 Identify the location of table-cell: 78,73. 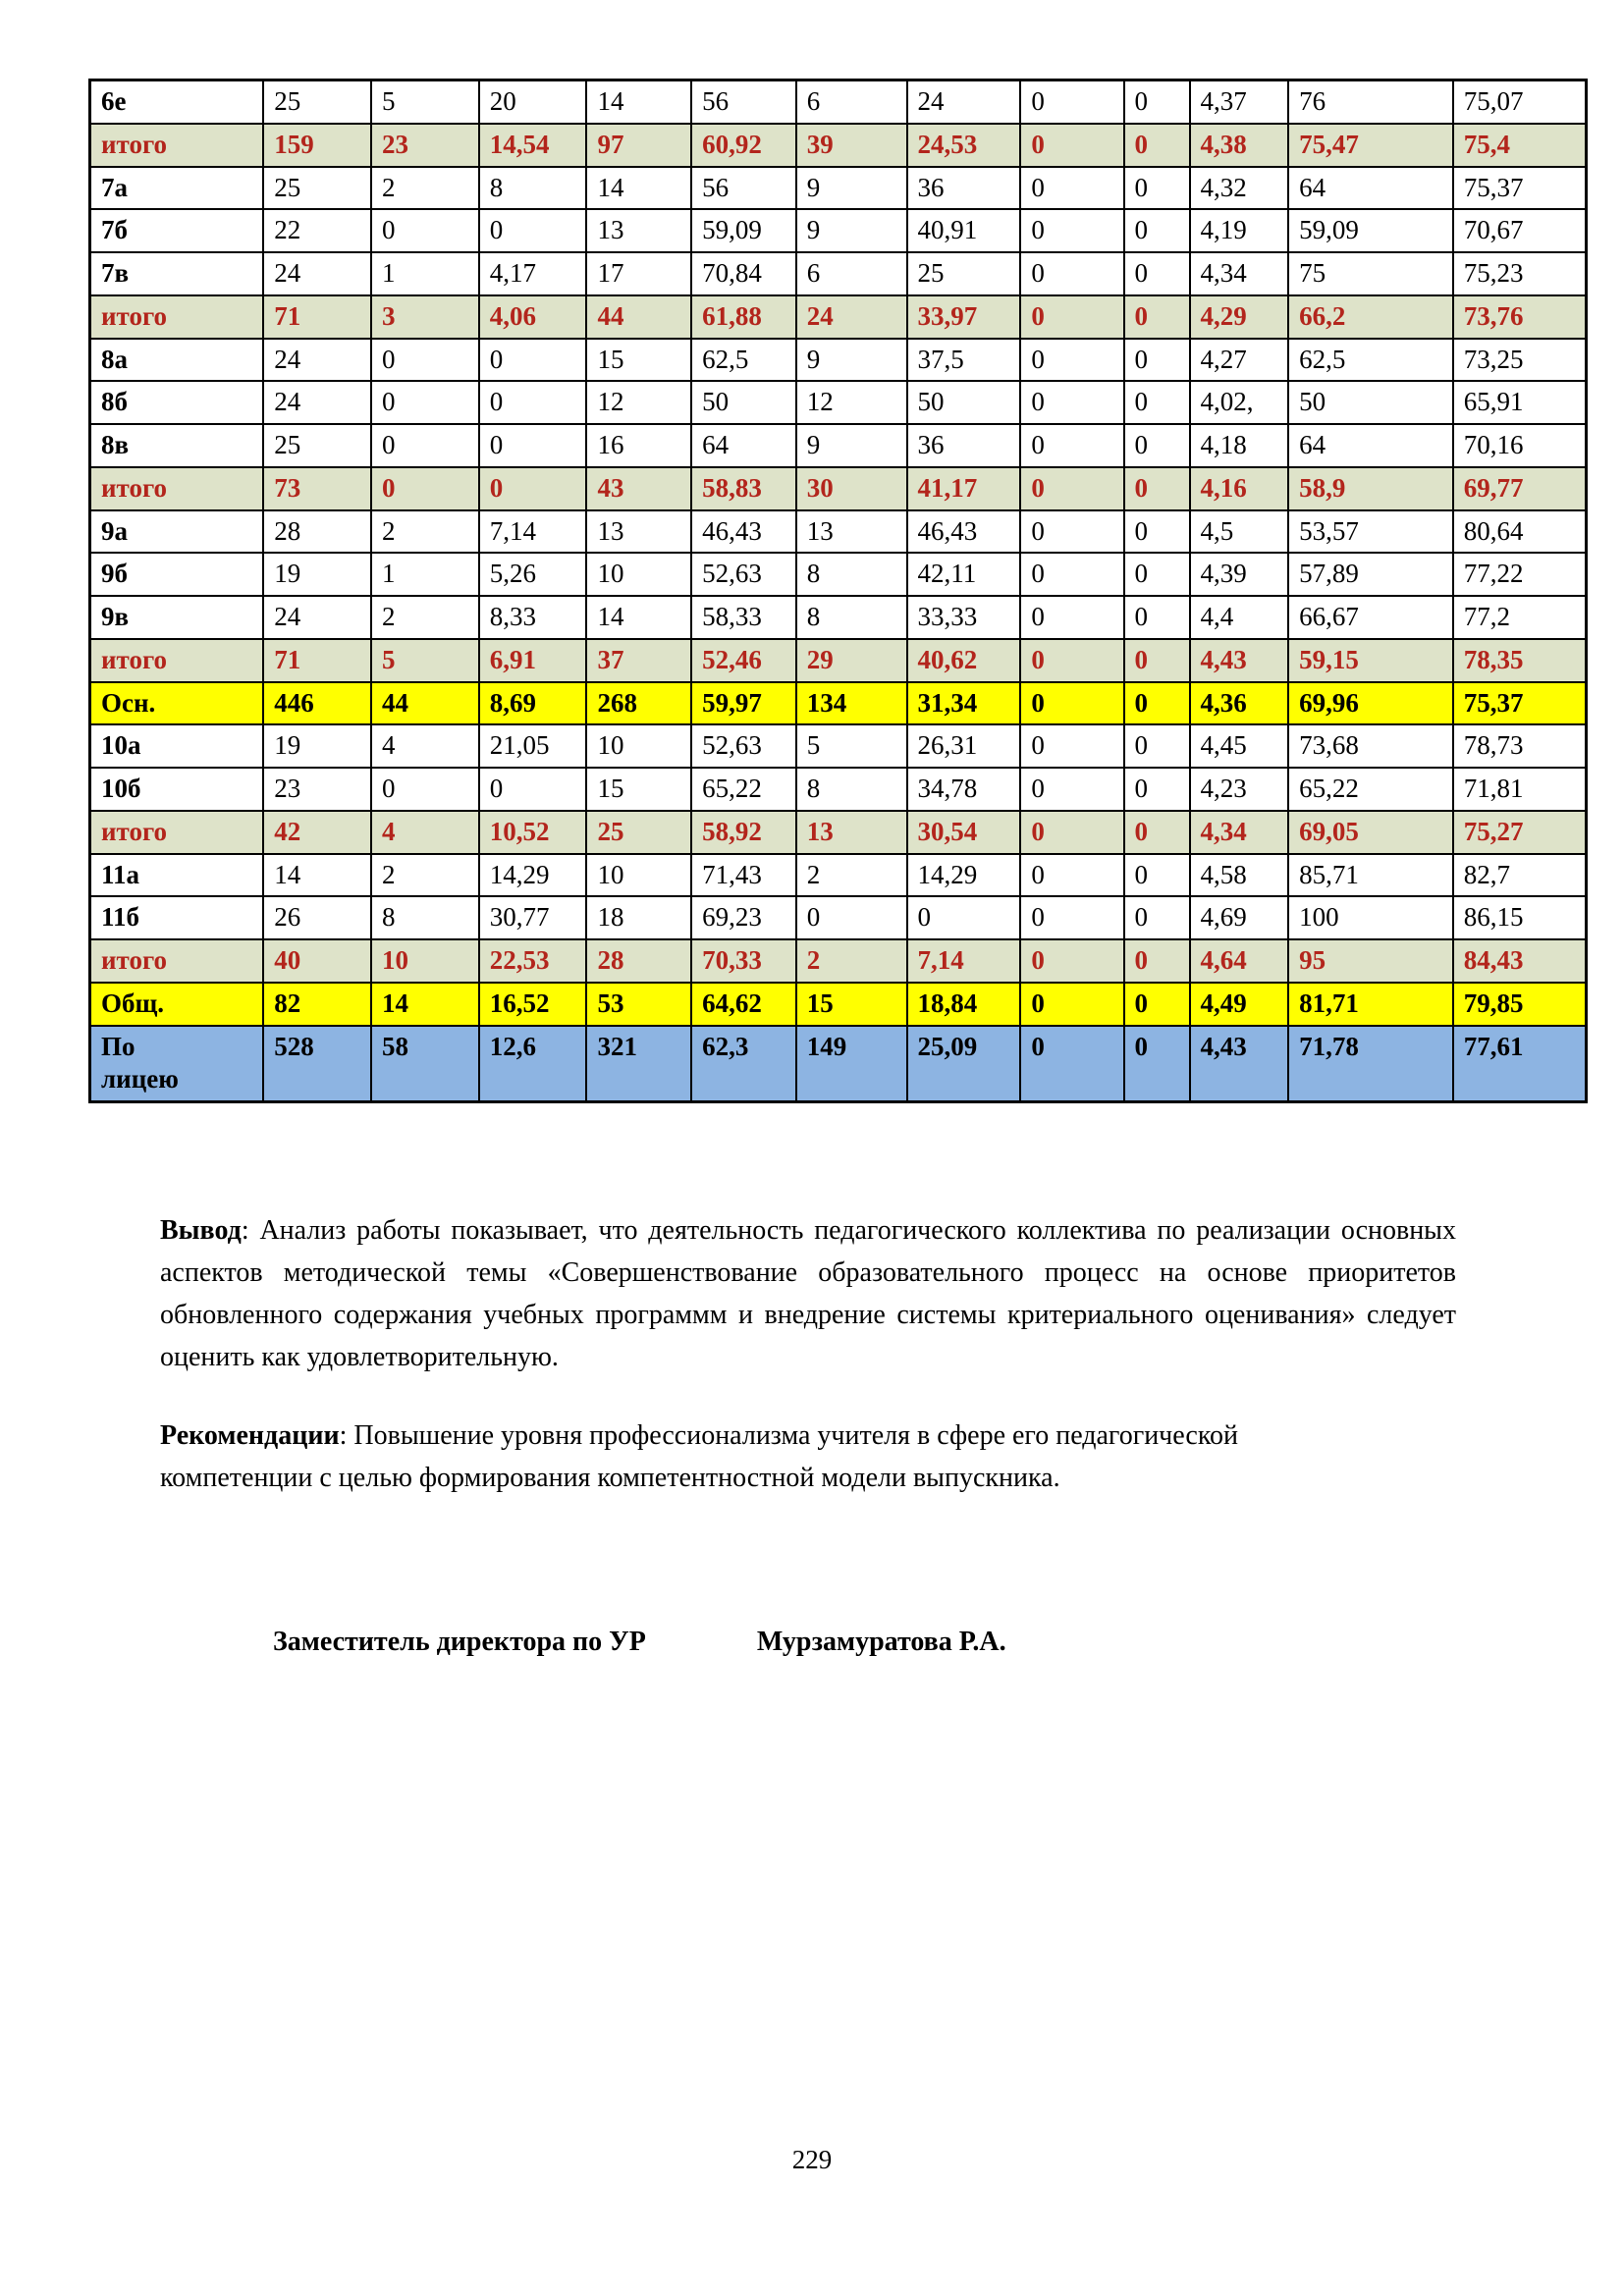
(1519, 746).